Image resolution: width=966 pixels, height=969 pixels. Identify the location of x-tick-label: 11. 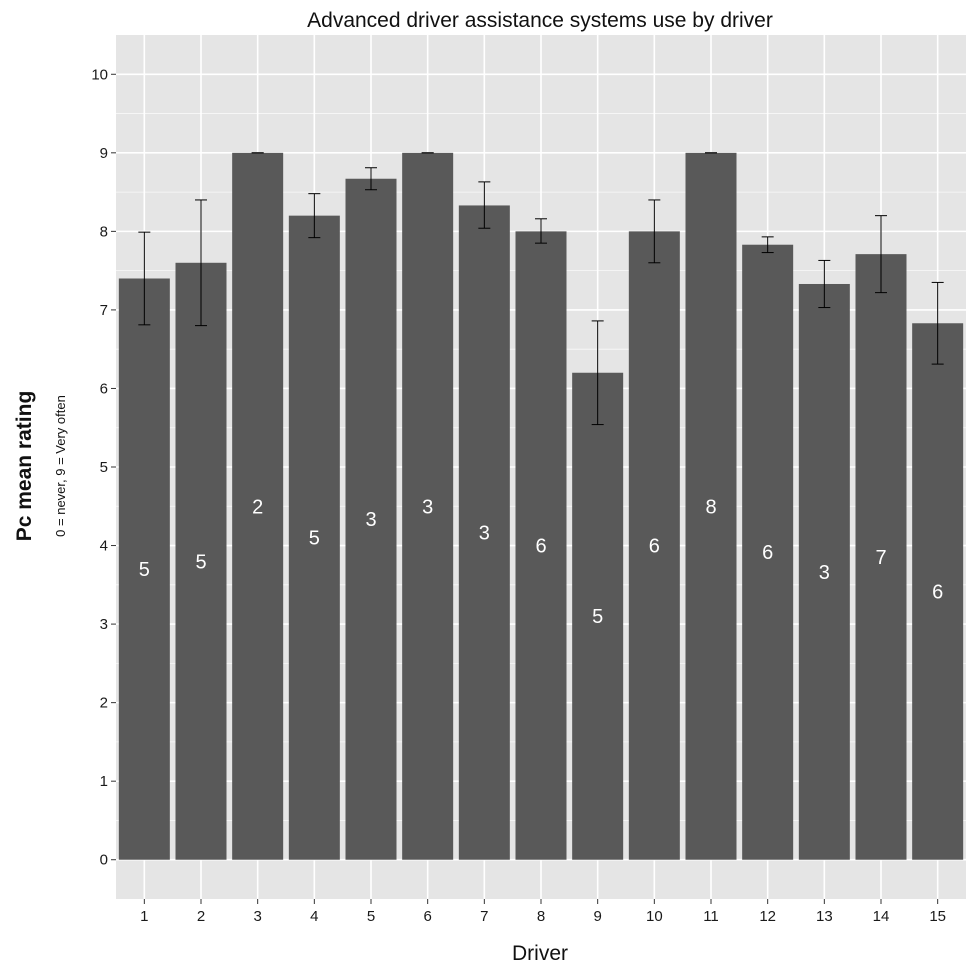
(711, 916).